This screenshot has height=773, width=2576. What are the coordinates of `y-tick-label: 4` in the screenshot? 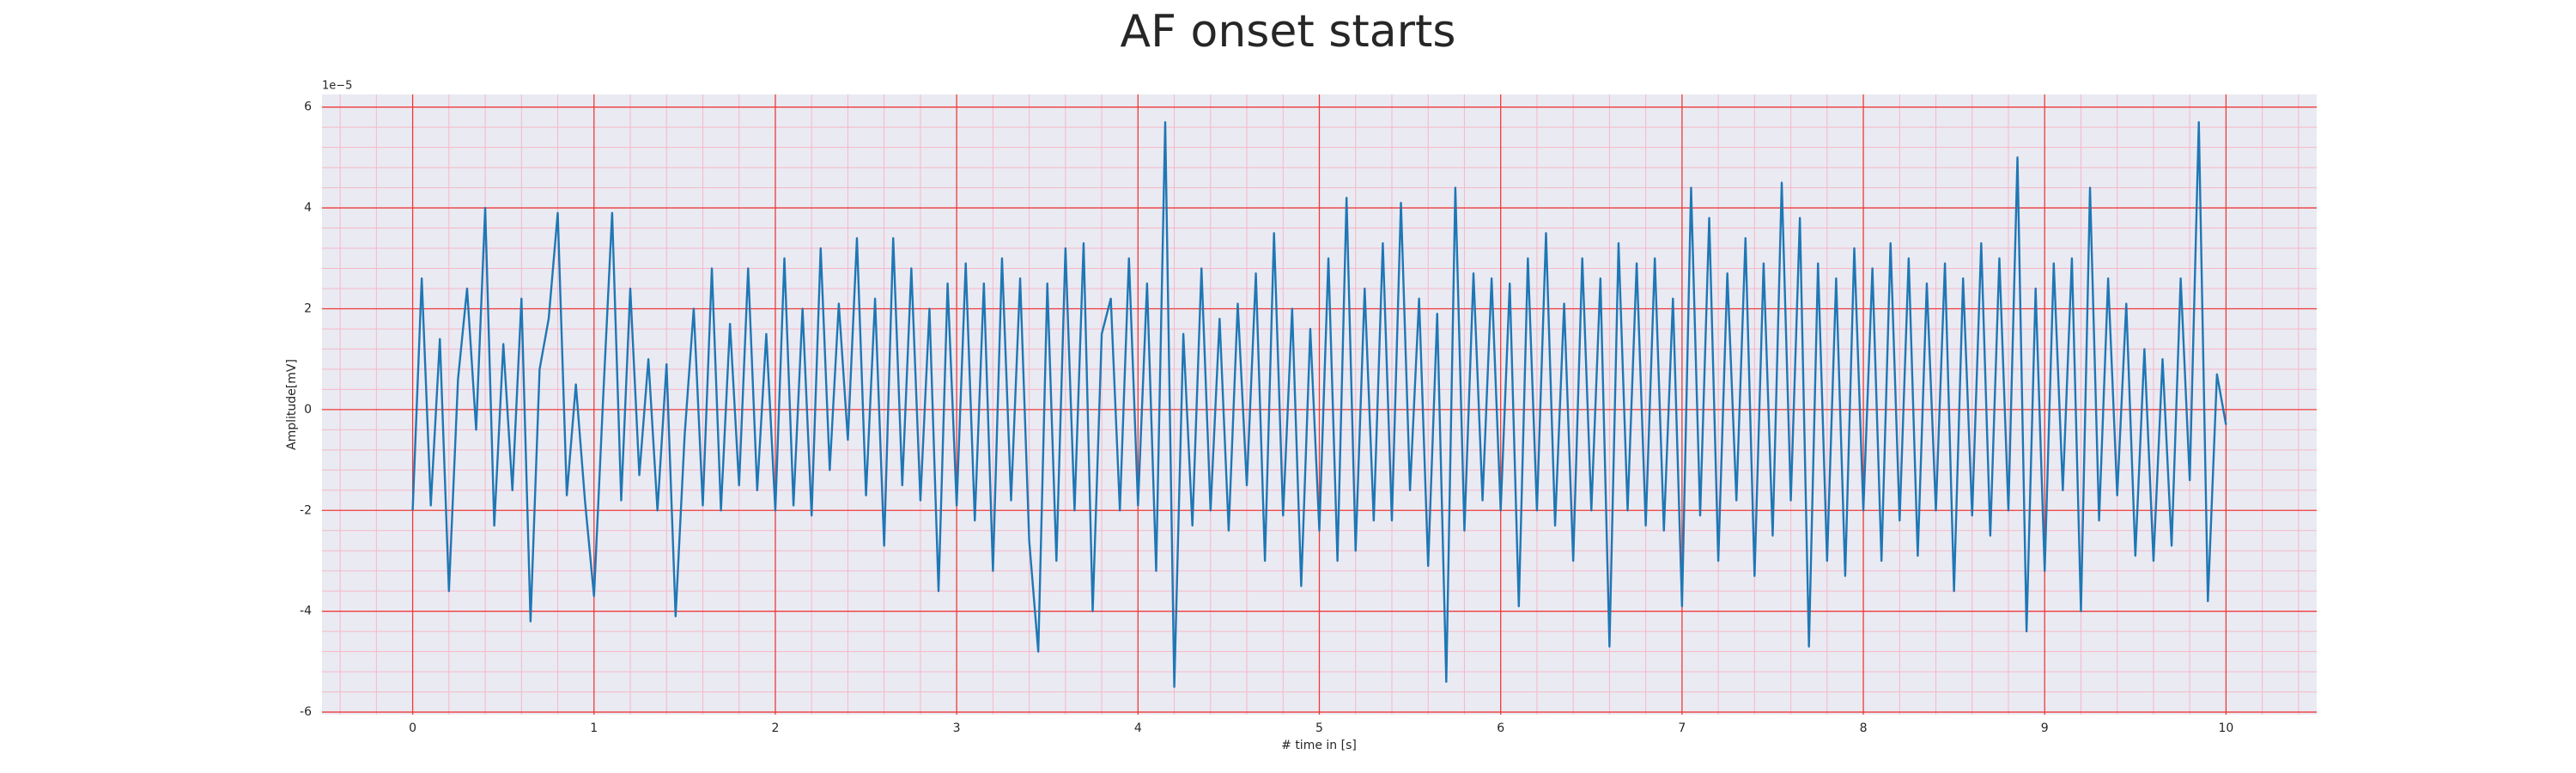 It's located at (308, 208).